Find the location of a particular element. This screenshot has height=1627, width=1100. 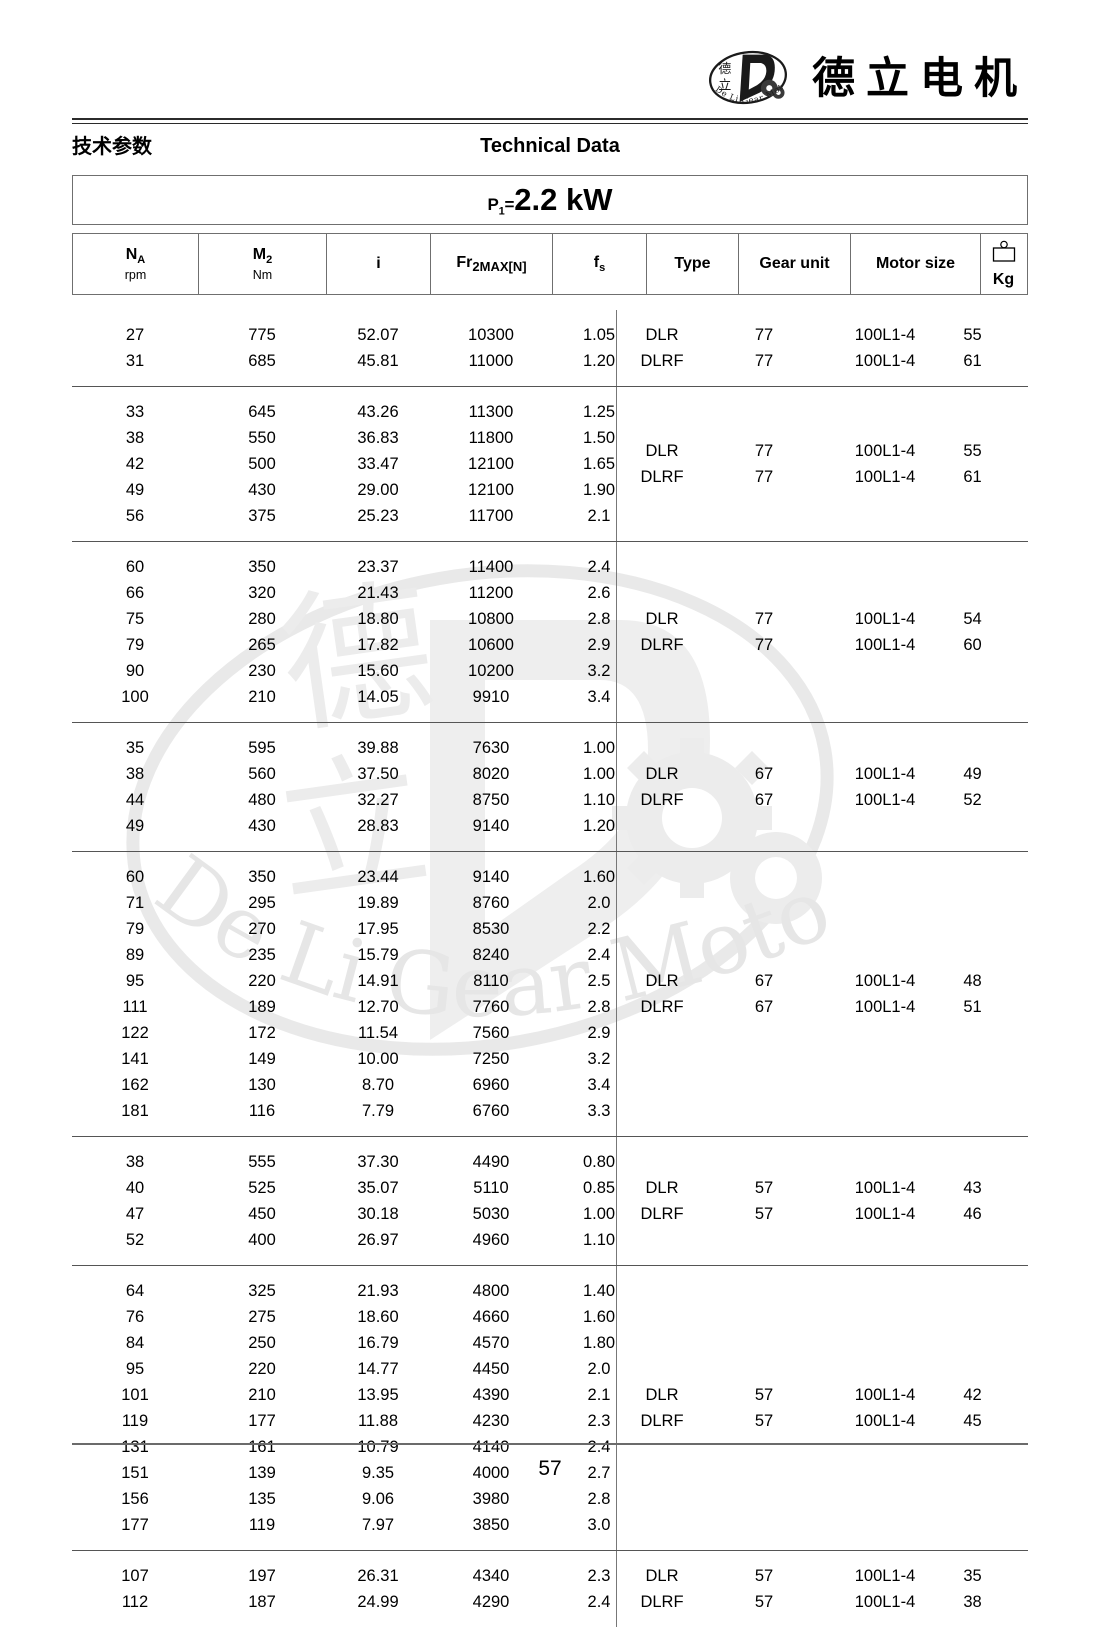

cell-m2: 525 is located at coordinates (262, 1188).